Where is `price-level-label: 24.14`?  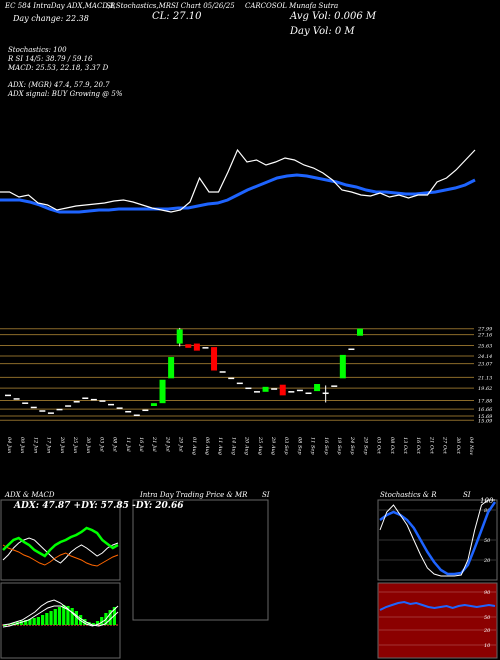
price-level-label: 24.14 is located at coordinates (484, 357).